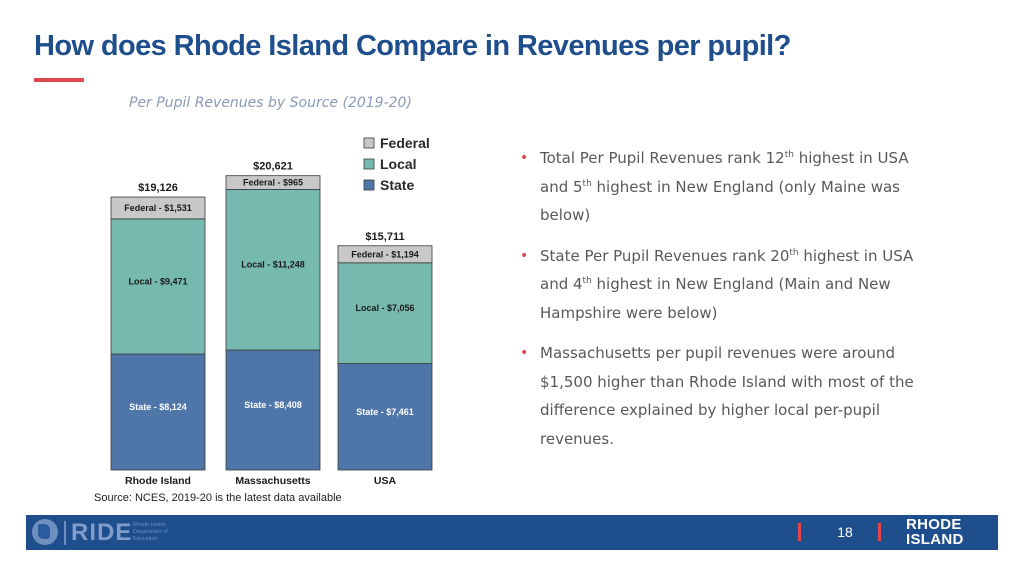 The image size is (1024, 576). What do you see at coordinates (158, 481) in the screenshot?
I see `category-label: Rhode Island` at bounding box center [158, 481].